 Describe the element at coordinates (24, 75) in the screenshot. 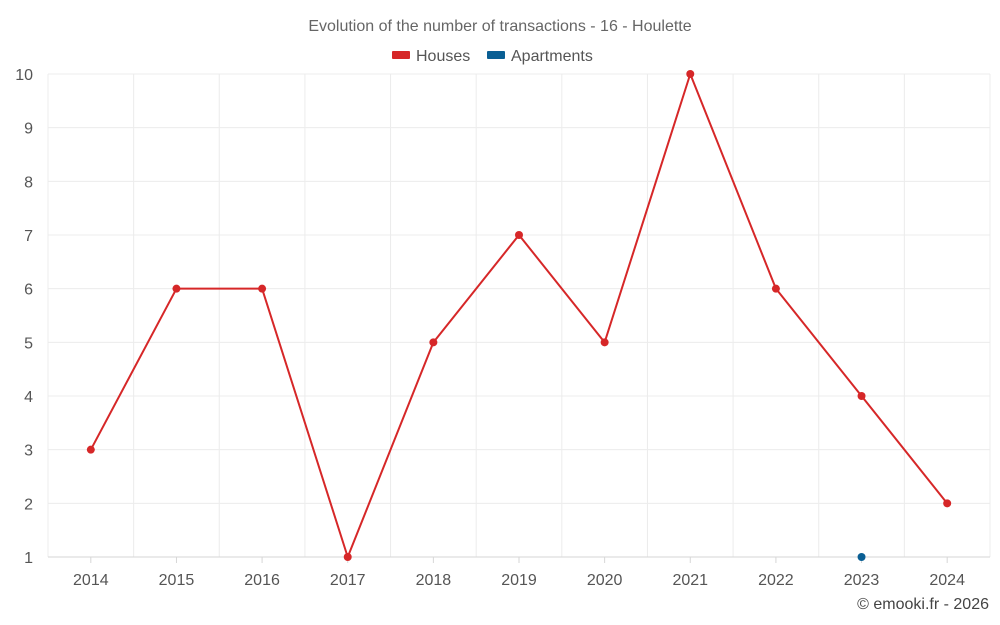

I see `y-tick-label: 10` at that location.